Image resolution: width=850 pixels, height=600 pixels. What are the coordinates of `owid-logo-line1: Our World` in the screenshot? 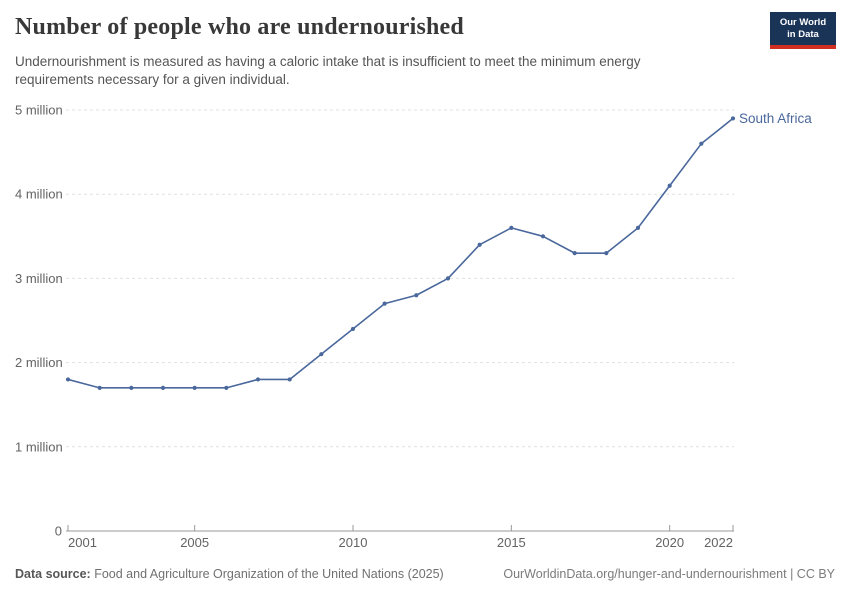 It's located at (803, 22).